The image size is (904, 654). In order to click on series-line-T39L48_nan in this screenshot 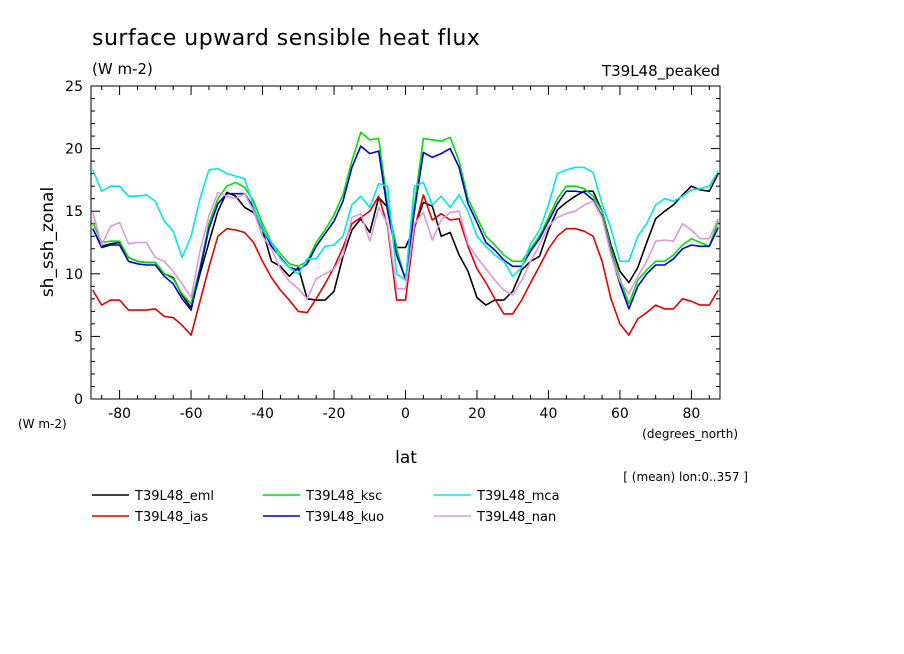, I will do `click(405, 245)`.